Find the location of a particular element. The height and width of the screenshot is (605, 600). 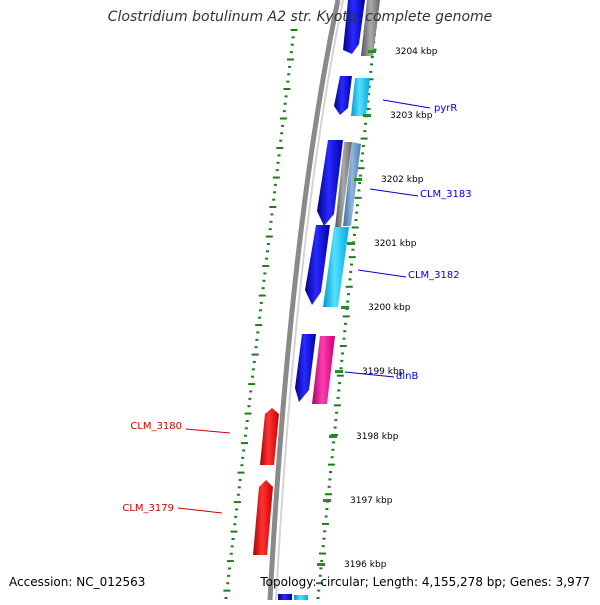

gene-label: dinB is located at coordinates (407, 376).